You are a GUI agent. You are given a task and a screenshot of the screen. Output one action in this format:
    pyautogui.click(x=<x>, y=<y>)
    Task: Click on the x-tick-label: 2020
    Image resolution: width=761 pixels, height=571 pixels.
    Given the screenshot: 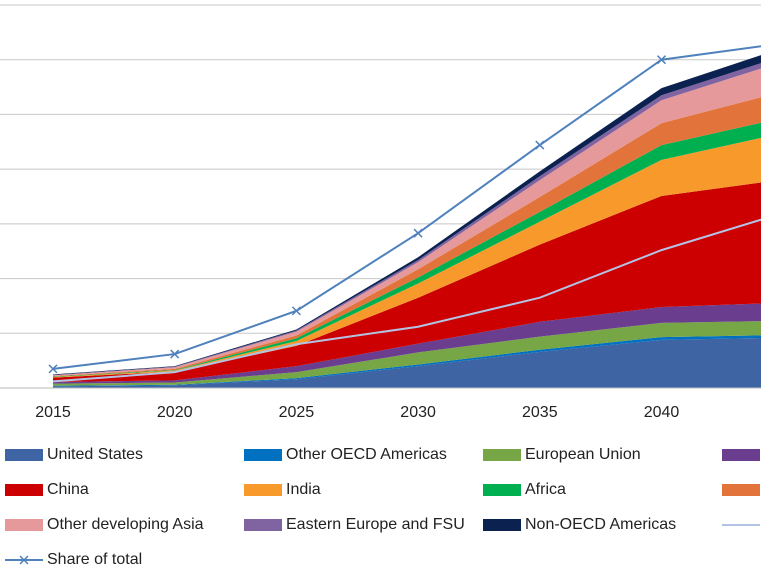 What is the action you would take?
    pyautogui.click(x=175, y=412)
    